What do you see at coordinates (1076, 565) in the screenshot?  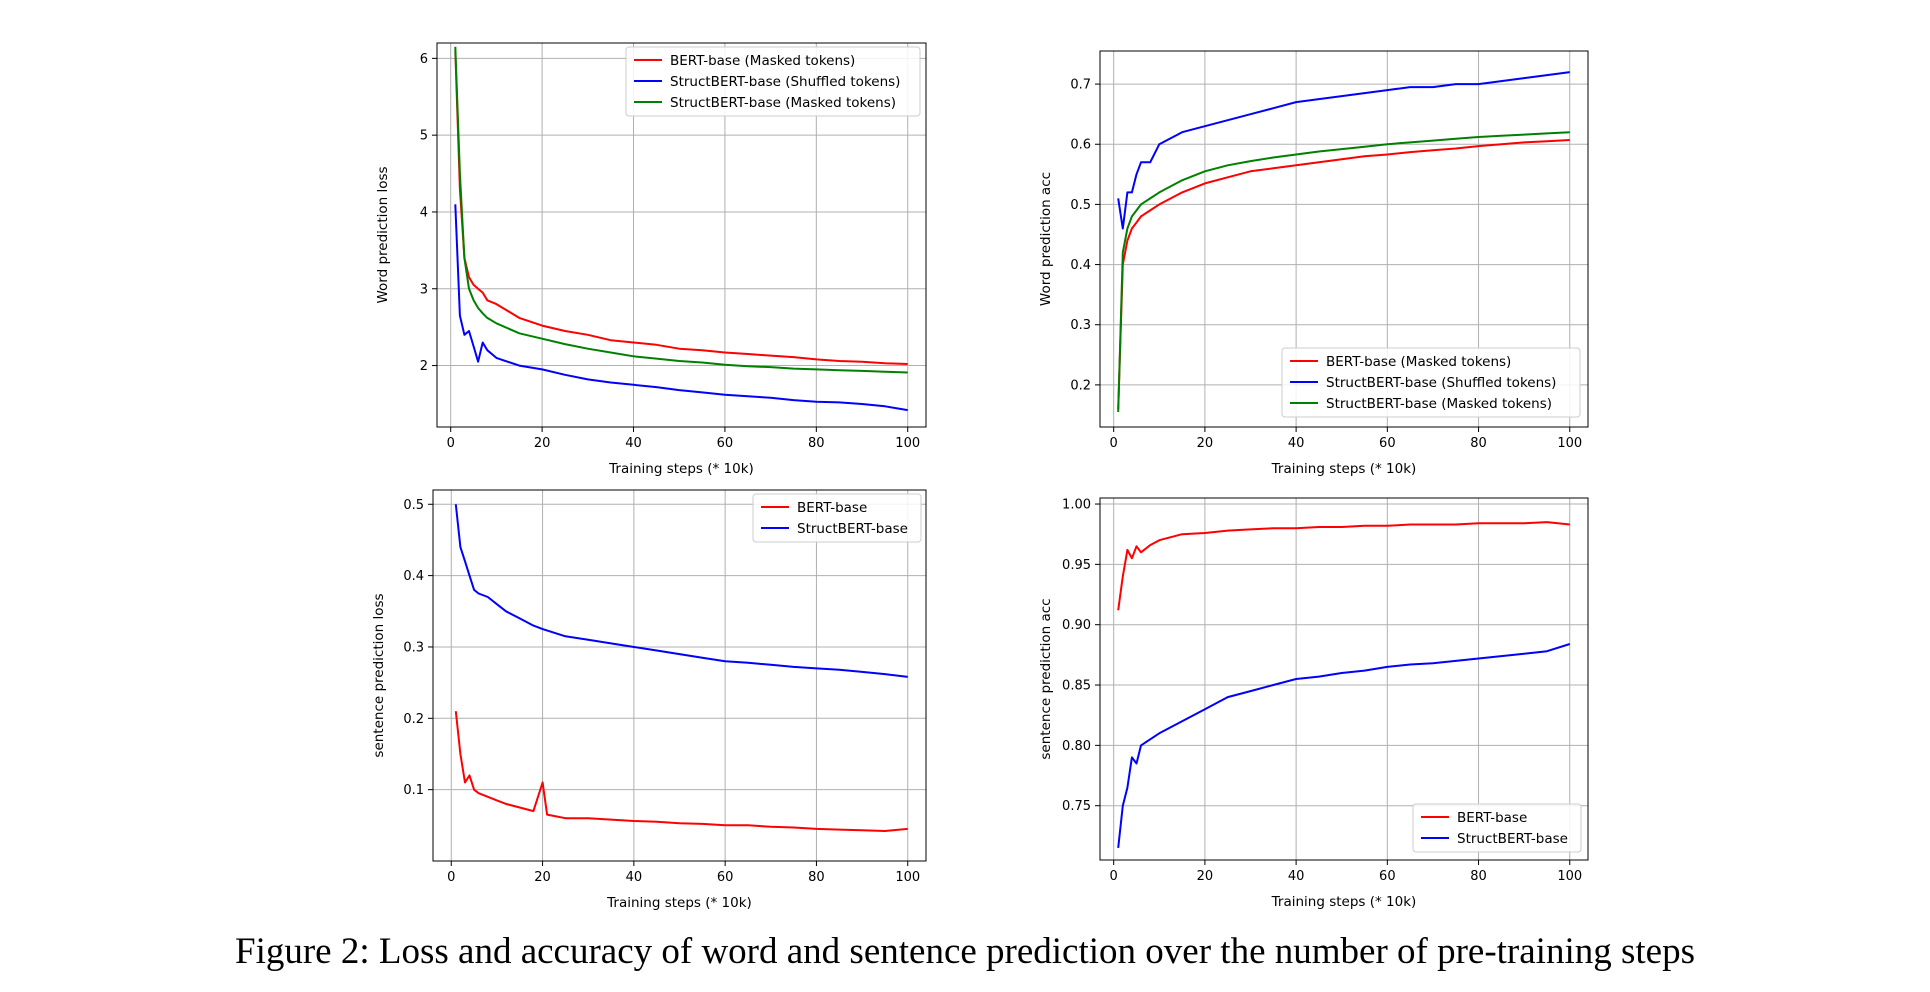 I see `y-tick-label: 0.95` at bounding box center [1076, 565].